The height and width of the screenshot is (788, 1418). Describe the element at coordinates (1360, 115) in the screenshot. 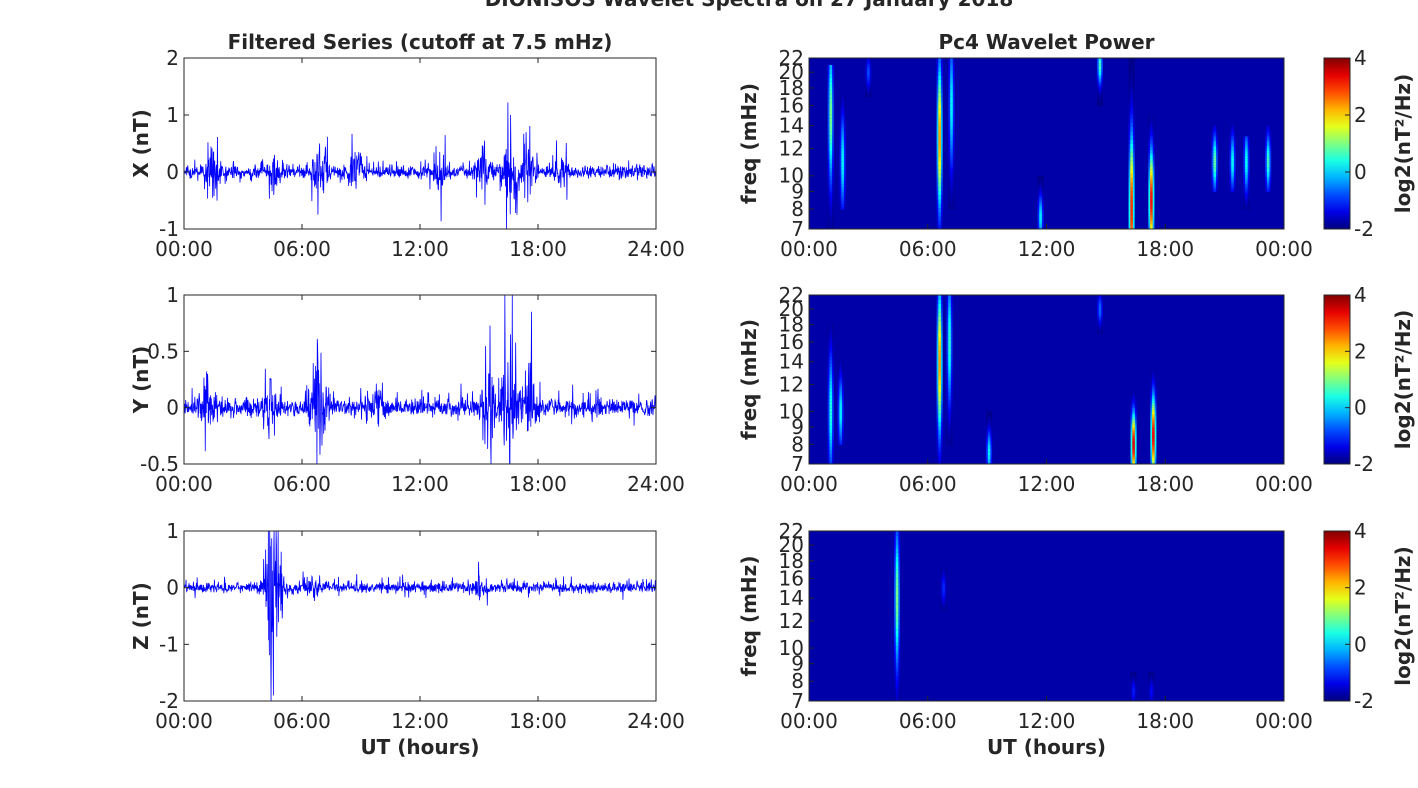

I see `x-wavelet-colorbar-tick-label: 2` at that location.